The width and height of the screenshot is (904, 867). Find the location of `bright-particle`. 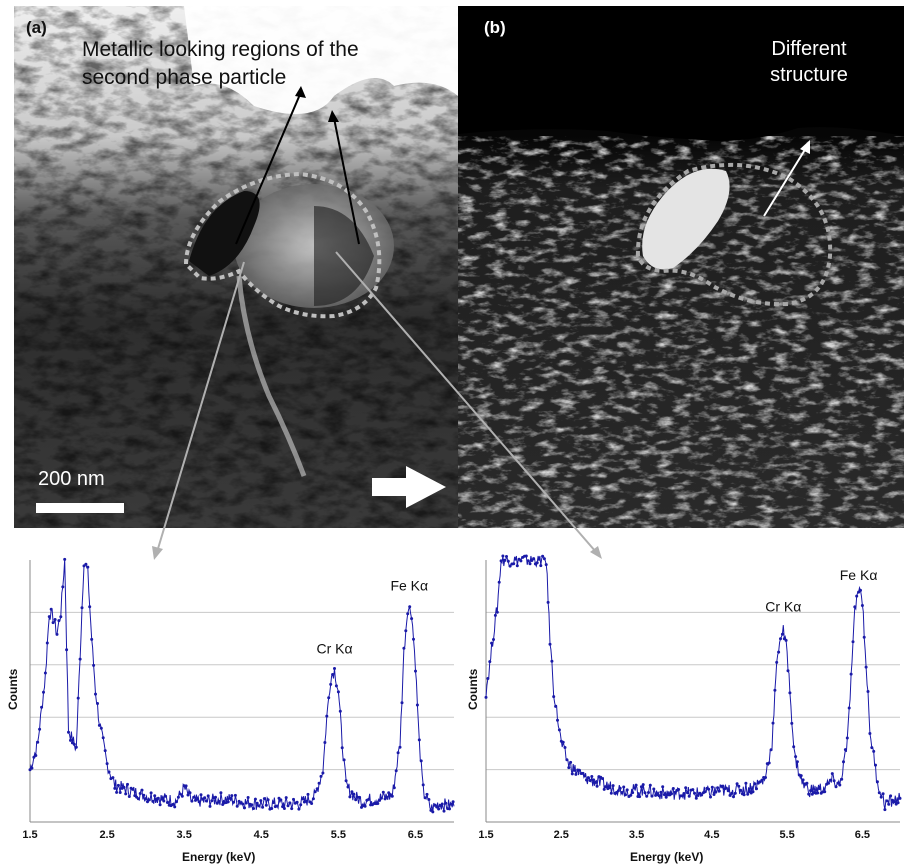

bright-particle is located at coordinates (686, 219).